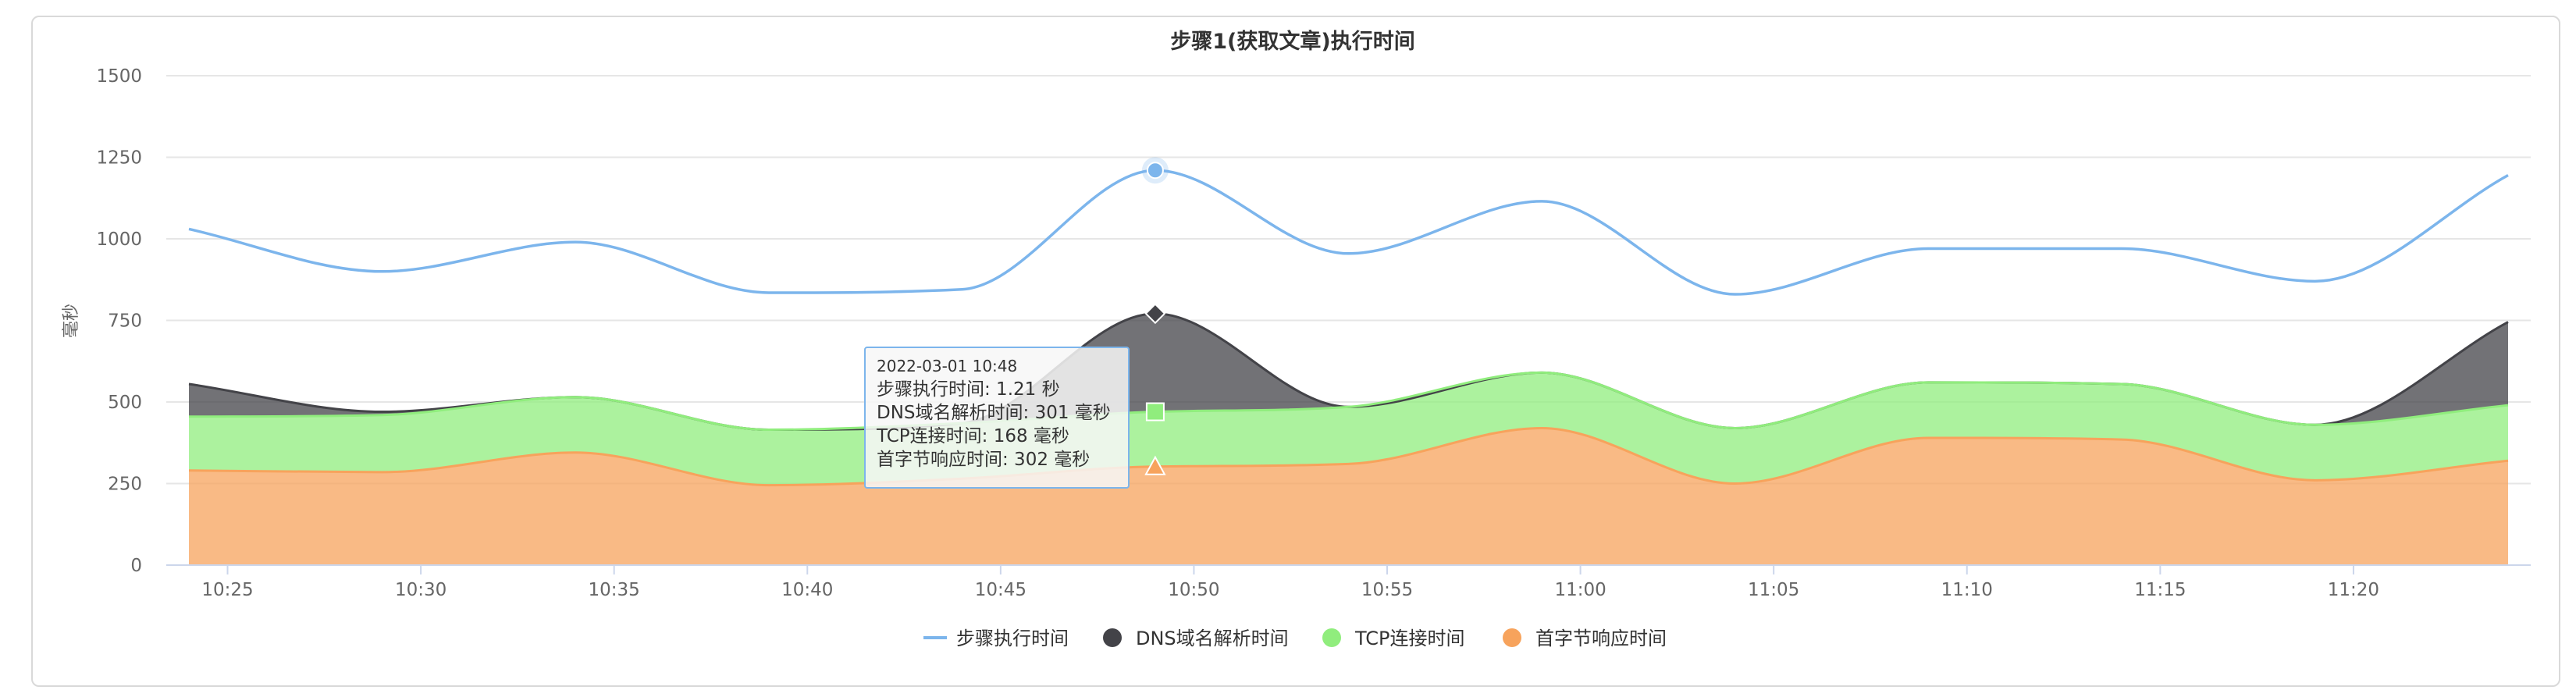  What do you see at coordinates (119, 76) in the screenshot?
I see `y-tick-label: 1500` at bounding box center [119, 76].